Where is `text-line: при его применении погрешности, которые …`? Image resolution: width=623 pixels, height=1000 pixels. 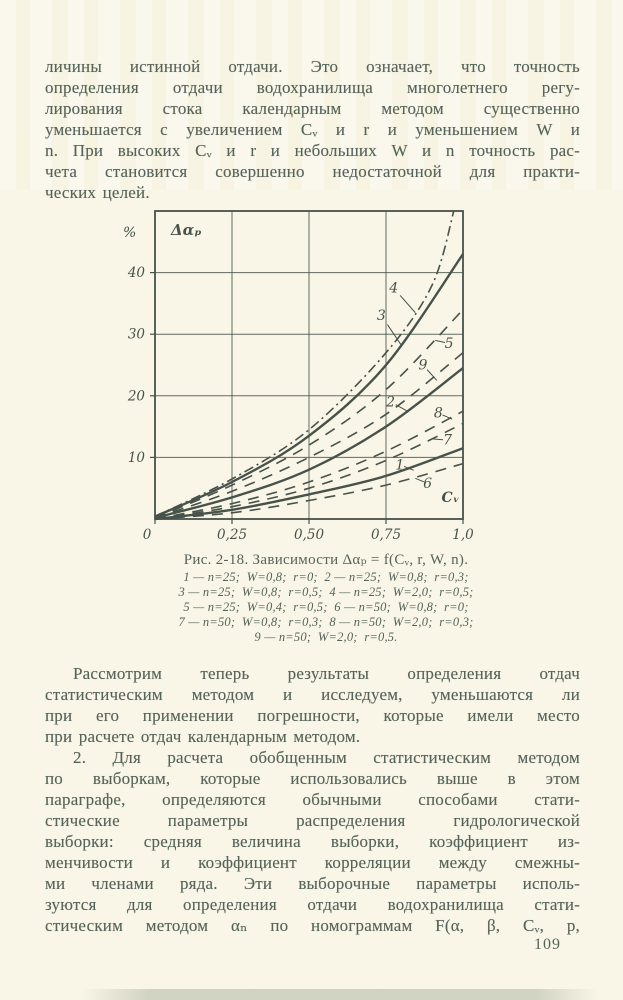
text-line: при его применении погрешности, которые … is located at coordinates (312, 715).